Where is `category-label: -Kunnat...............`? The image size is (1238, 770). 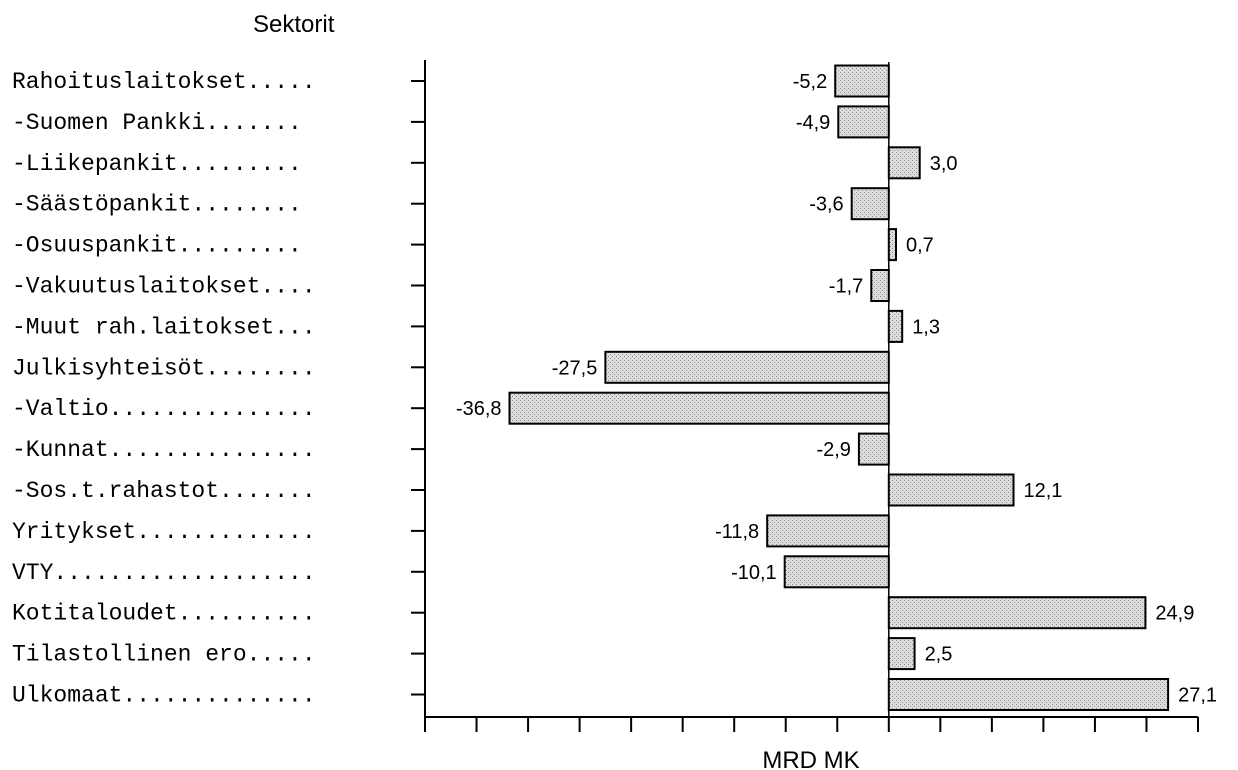 category-label: -Kunnat............... is located at coordinates (164, 450).